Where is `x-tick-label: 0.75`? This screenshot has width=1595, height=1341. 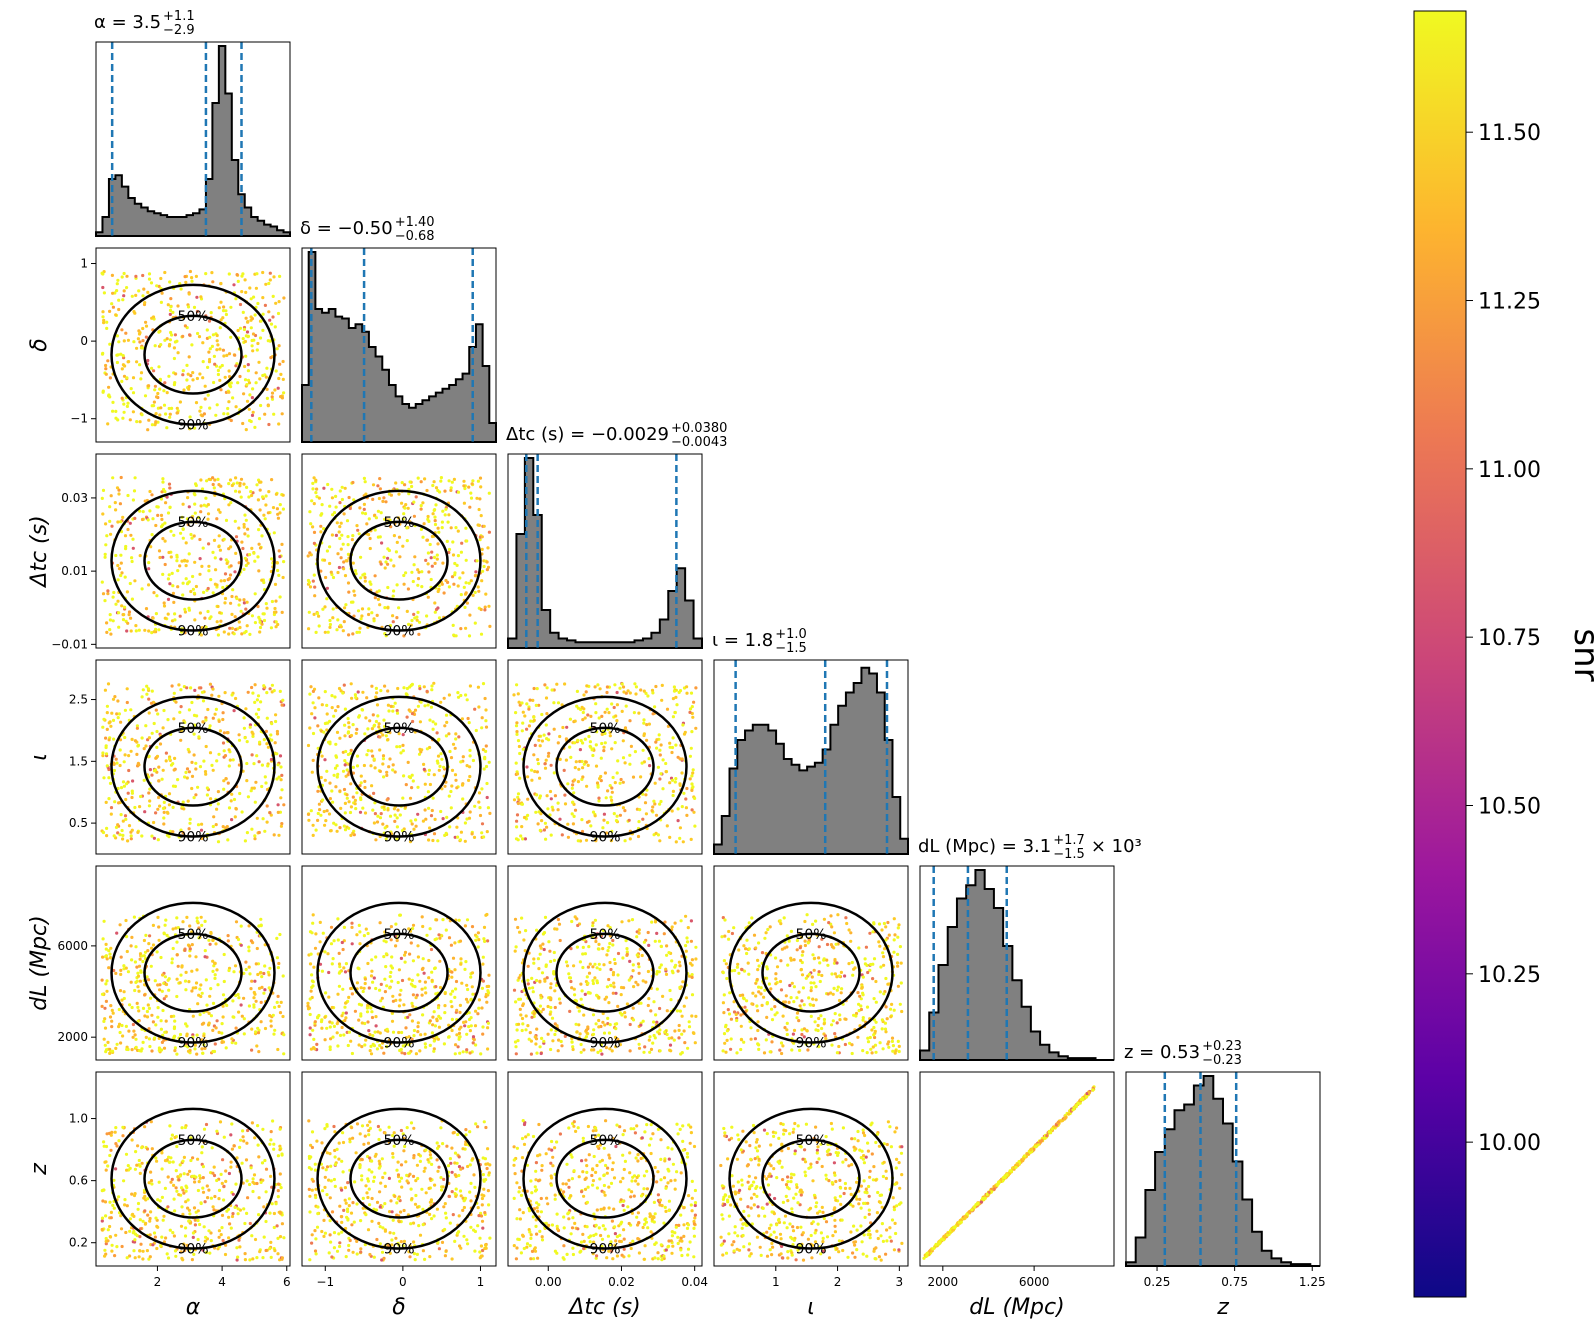
x-tick-label: 0.75 is located at coordinates (1234, 1282).